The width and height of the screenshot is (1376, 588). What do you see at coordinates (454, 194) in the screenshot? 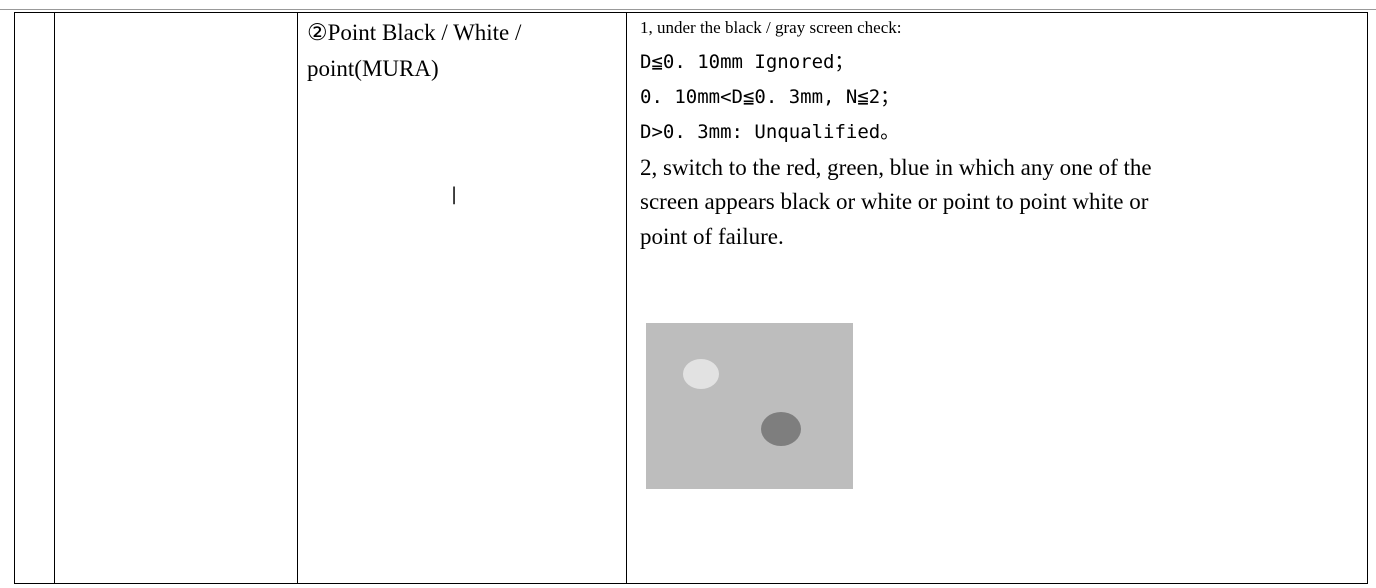
I see `stray-mark: |` at bounding box center [454, 194].